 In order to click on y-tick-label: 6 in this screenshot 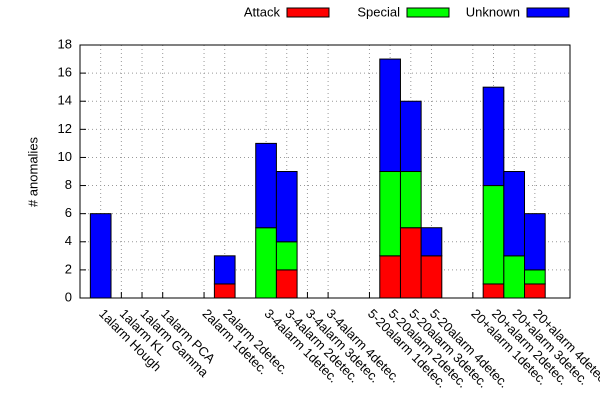, I will do `click(68, 212)`.